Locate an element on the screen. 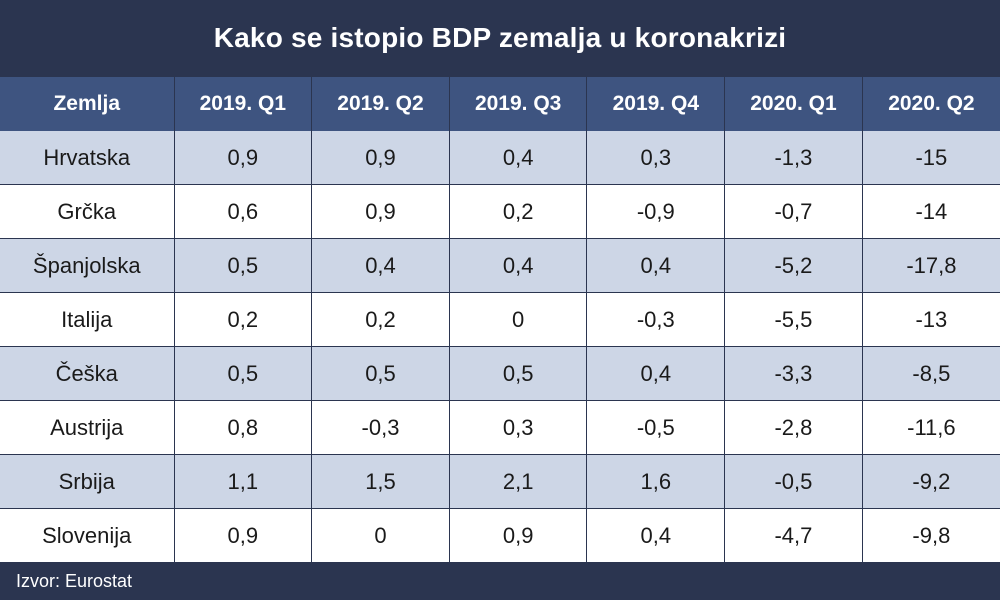 This screenshot has height=600, width=1000. value-cell: 1,1 is located at coordinates (243, 481).